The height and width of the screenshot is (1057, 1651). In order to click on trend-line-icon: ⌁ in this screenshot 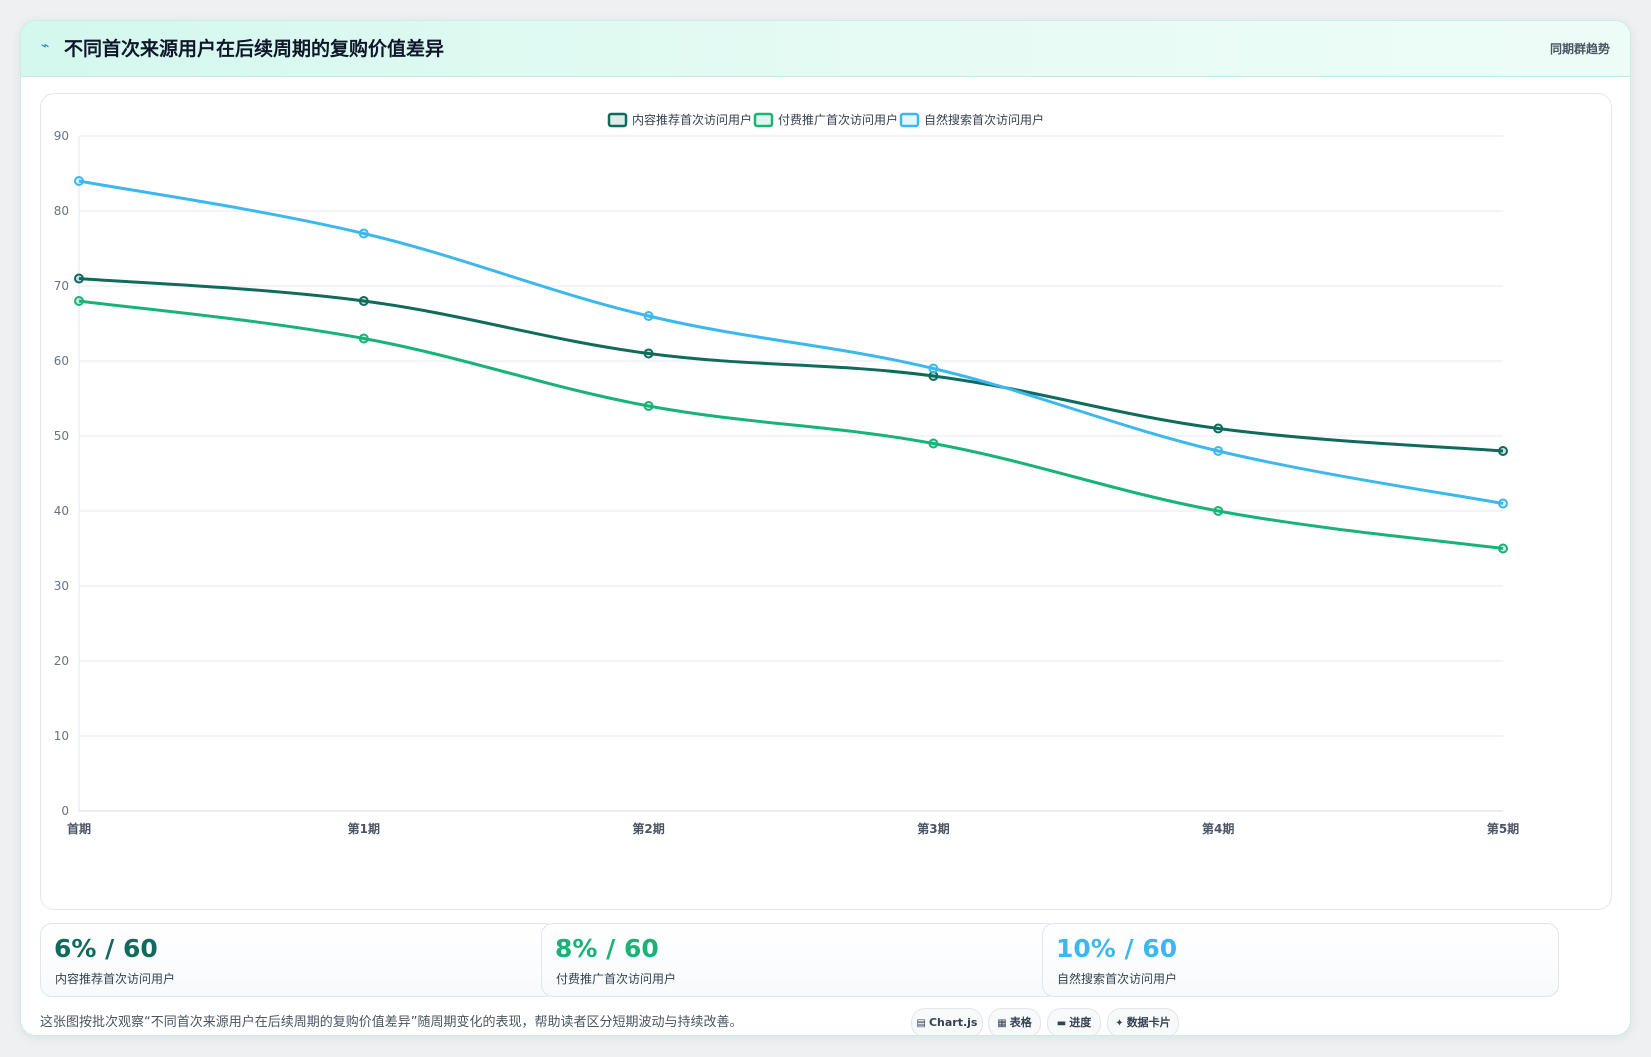, I will do `click(45, 46)`.